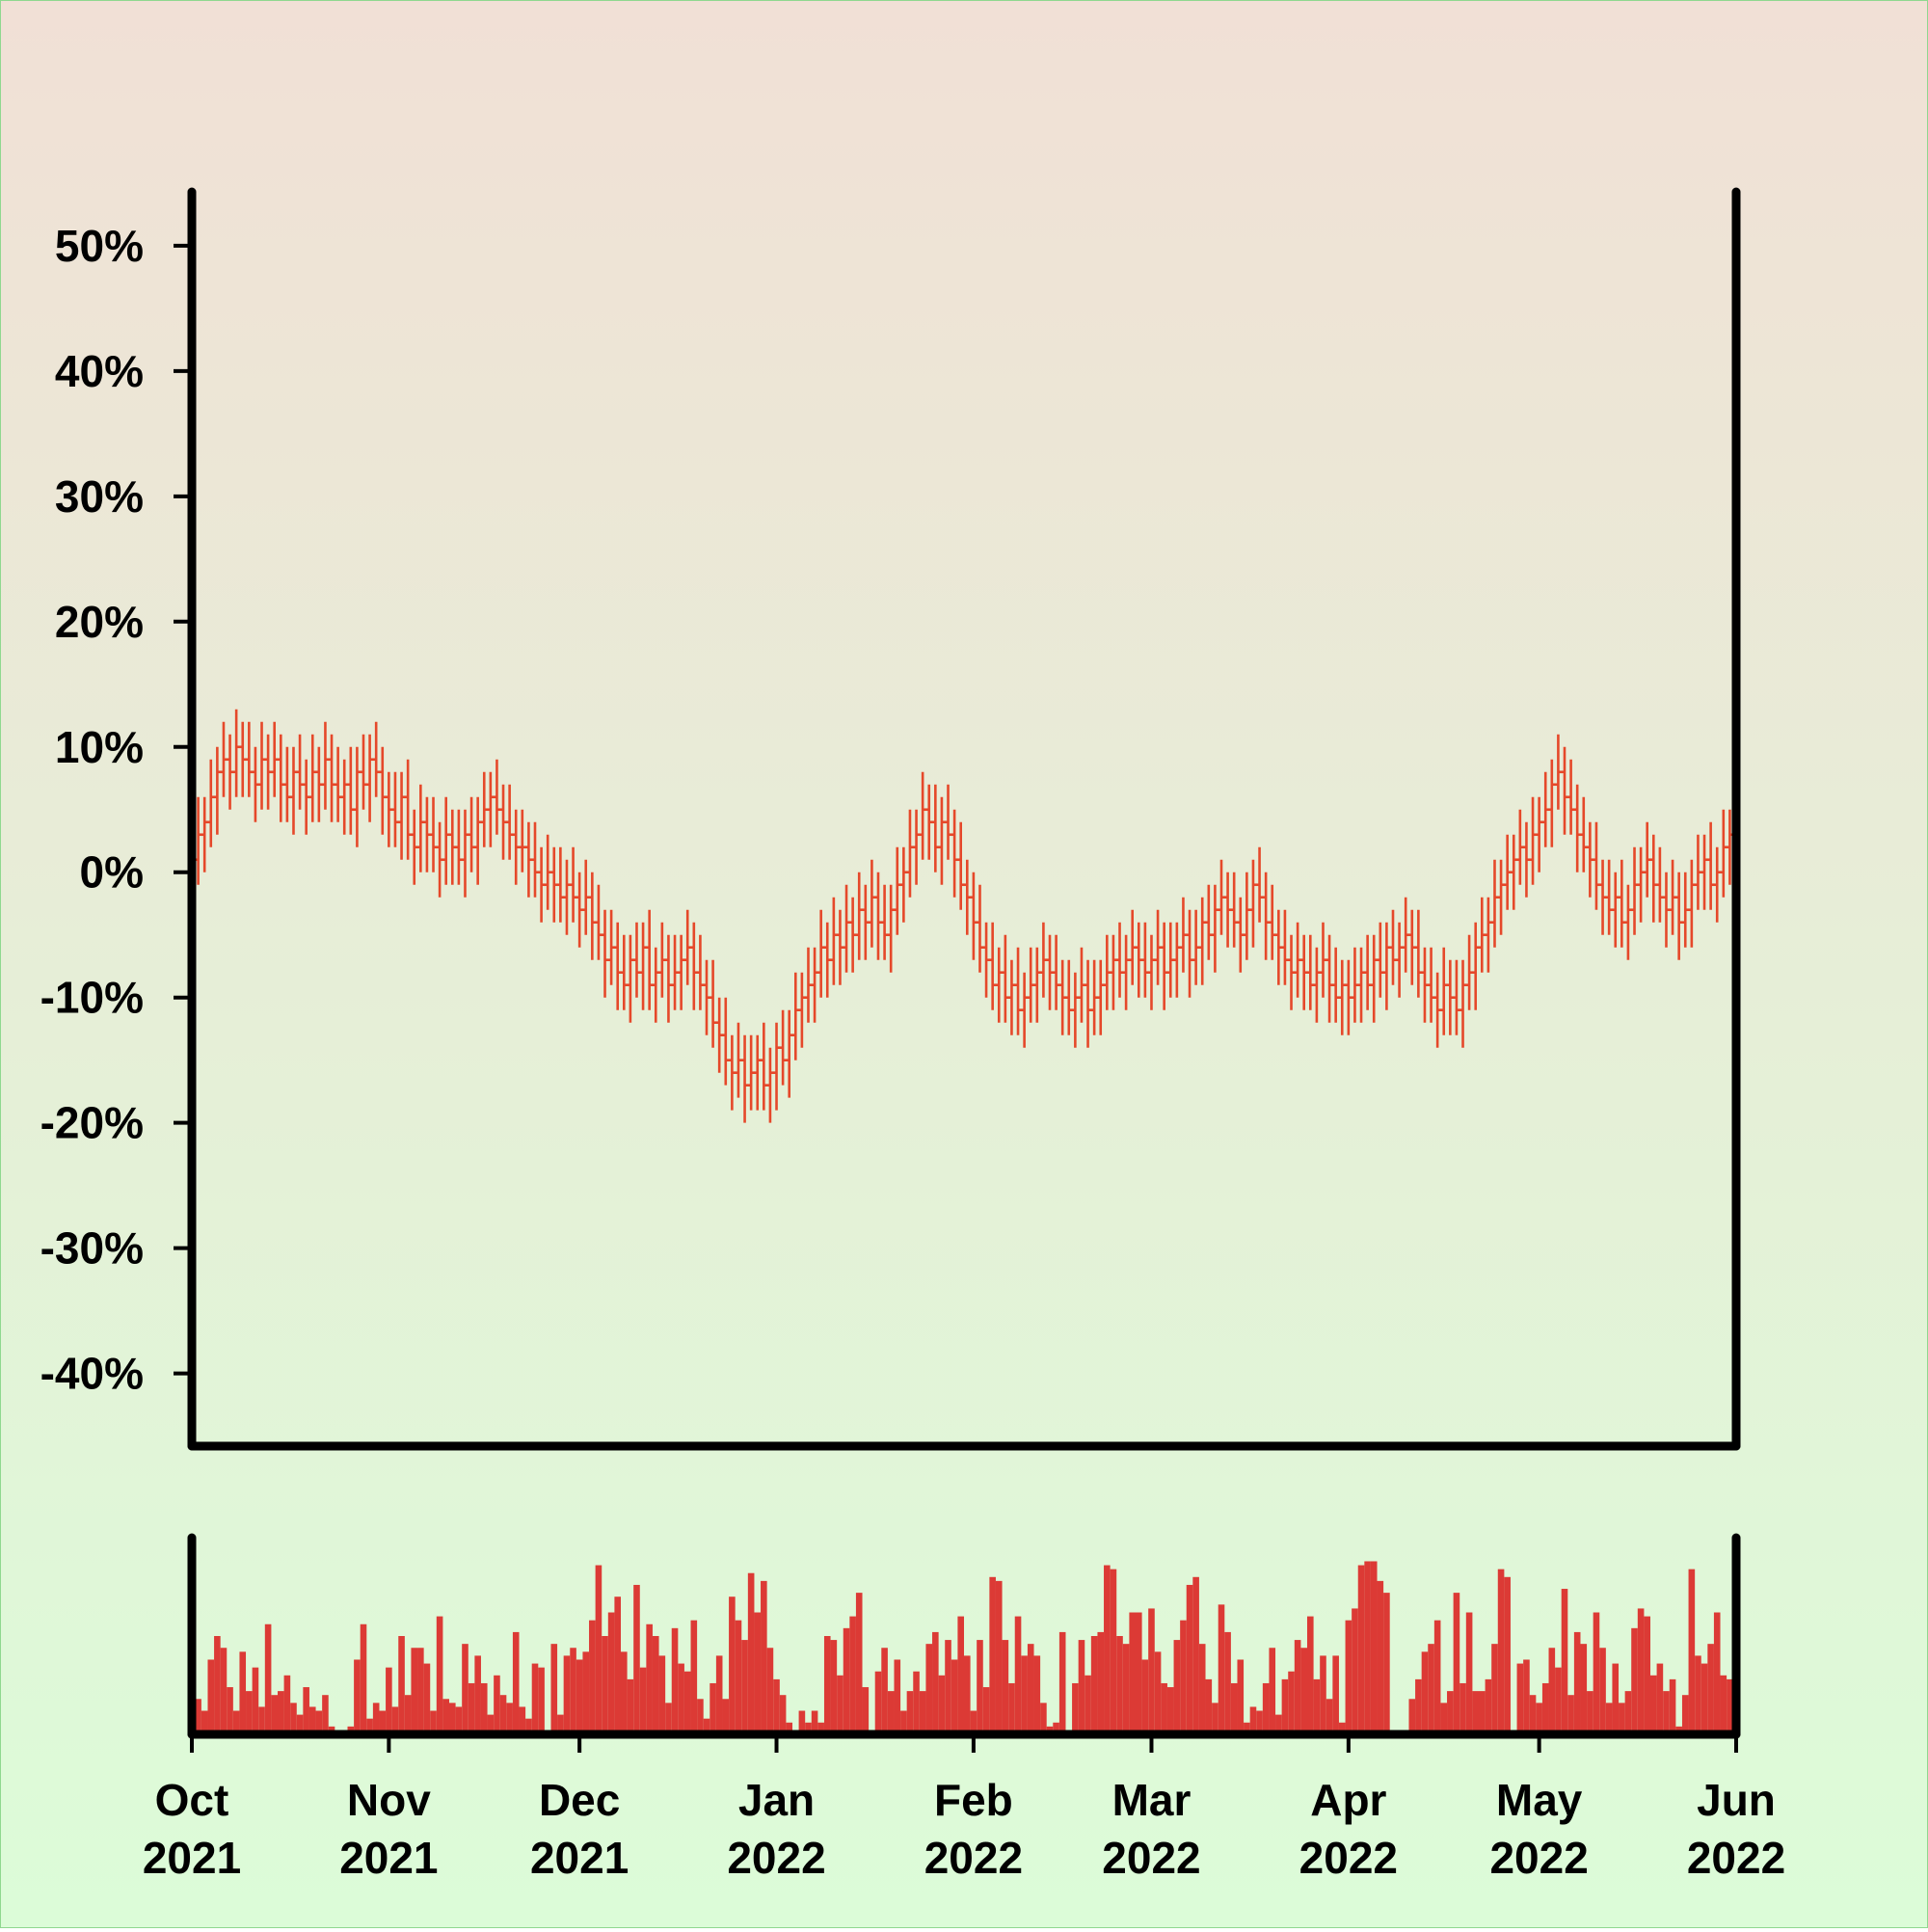 This screenshot has width=1928, height=1932. What do you see at coordinates (100, 496) in the screenshot?
I see `y-tick-label: 30%` at bounding box center [100, 496].